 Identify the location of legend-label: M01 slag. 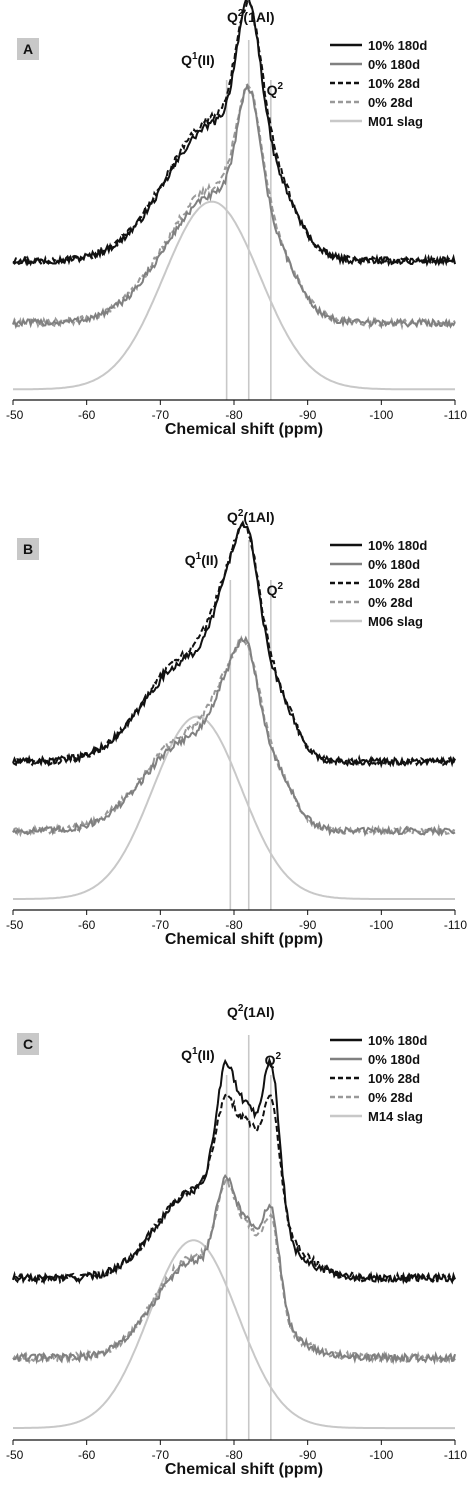
(395, 121).